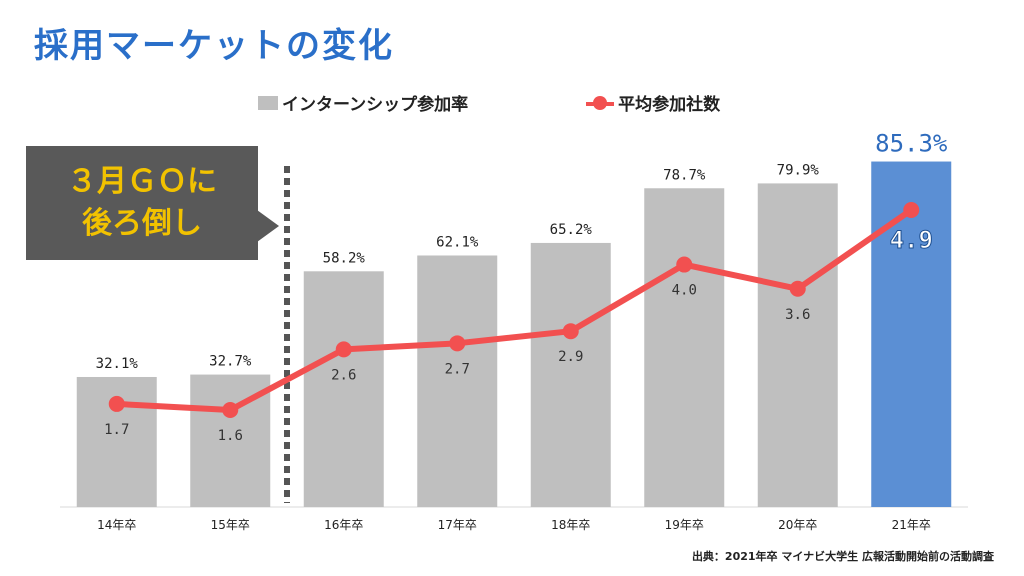  I want to click on source-note: 出典：2021年卒 マイナビ大学生 広報活動開始前の活動調査, so click(842, 556).